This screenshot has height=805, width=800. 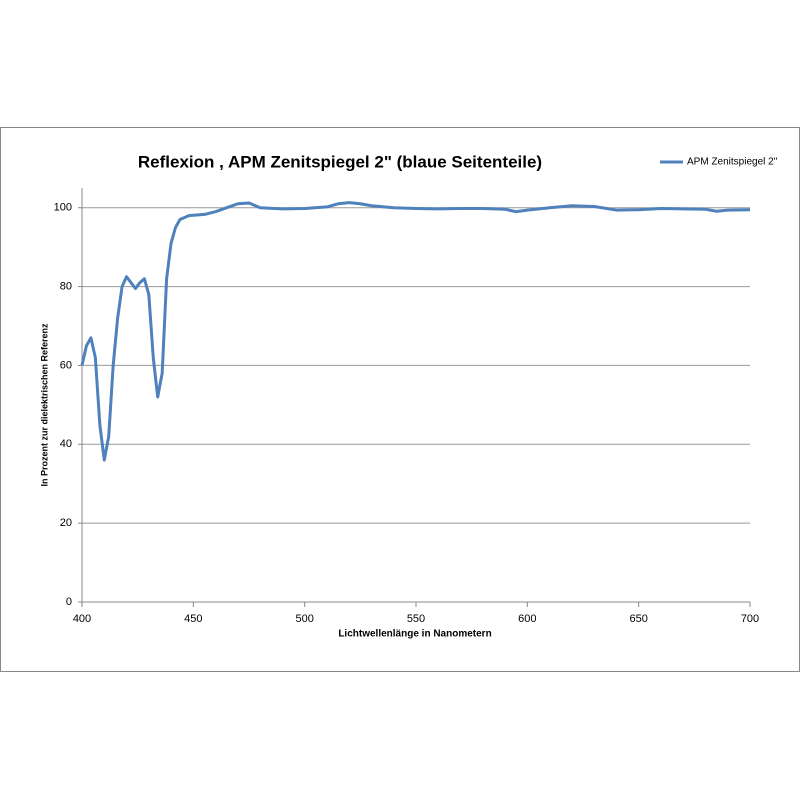 I want to click on x-axis-label: Lichtwellenlänge in Nanometern, so click(x=414, y=634).